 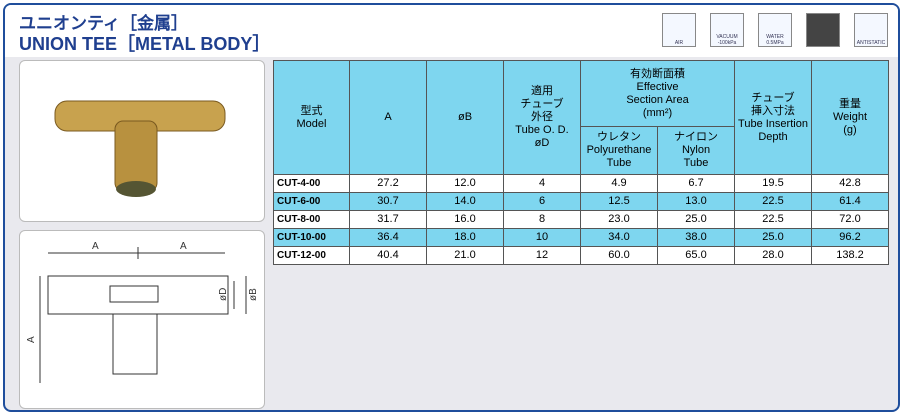 I want to click on cell: 6.7, so click(x=696, y=183).